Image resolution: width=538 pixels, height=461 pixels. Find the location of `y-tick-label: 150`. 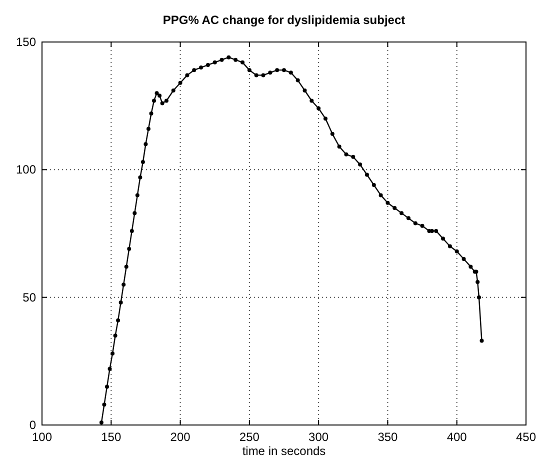

y-tick-label: 150 is located at coordinates (26, 42).